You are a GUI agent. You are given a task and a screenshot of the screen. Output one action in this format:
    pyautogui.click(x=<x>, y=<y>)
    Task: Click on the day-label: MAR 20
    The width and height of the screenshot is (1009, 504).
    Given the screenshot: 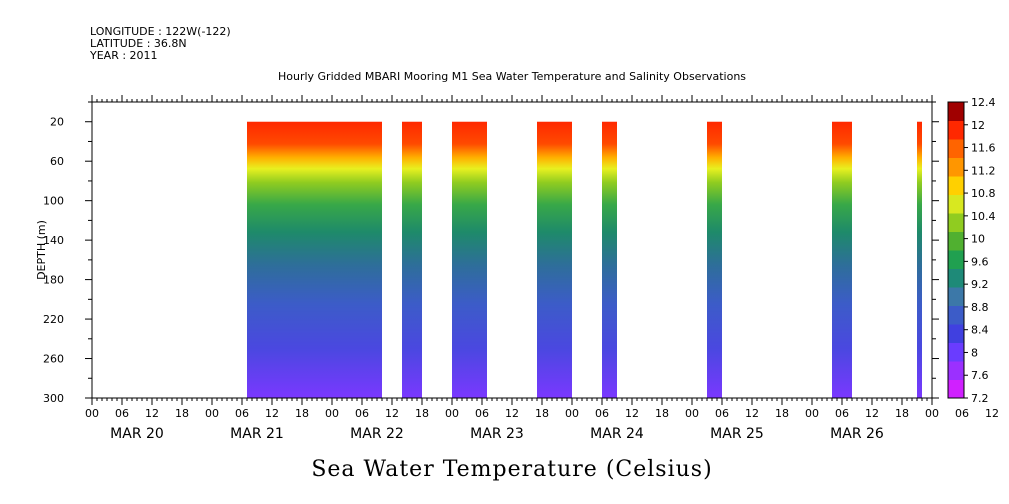 What is the action you would take?
    pyautogui.click(x=137, y=434)
    